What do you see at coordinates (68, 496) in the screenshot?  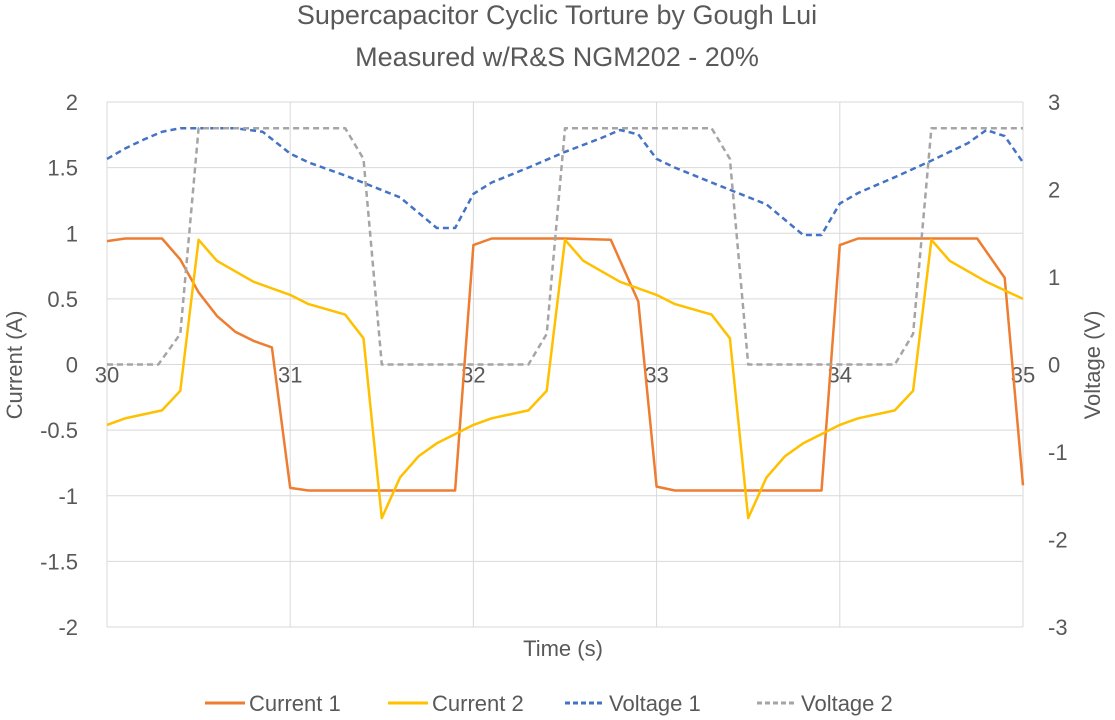 I see `y-tick-label: -1` at bounding box center [68, 496].